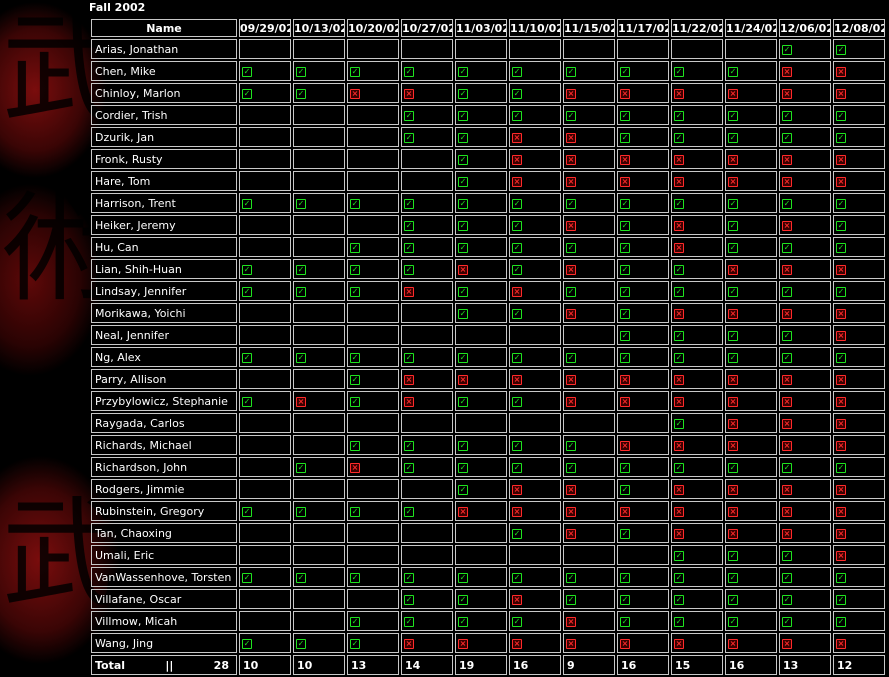 This screenshot has width=889, height=677. Describe the element at coordinates (164, 467) in the screenshot. I see `student-name: Richardson, John` at that location.